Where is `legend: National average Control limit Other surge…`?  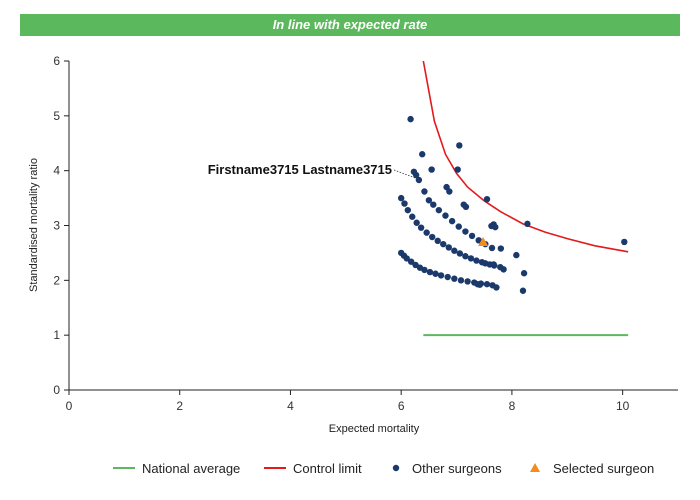 legend: National average Control limit Other surge… is located at coordinates (383, 468).